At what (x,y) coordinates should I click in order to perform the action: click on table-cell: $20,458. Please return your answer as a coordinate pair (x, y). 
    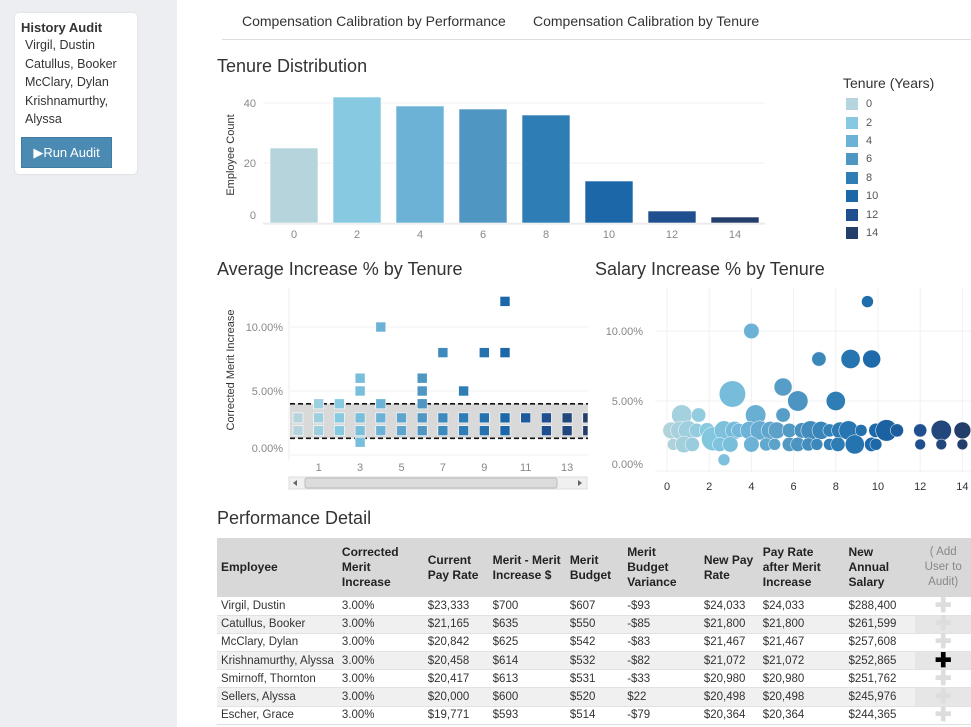
    Looking at the image, I should click on (456, 661).